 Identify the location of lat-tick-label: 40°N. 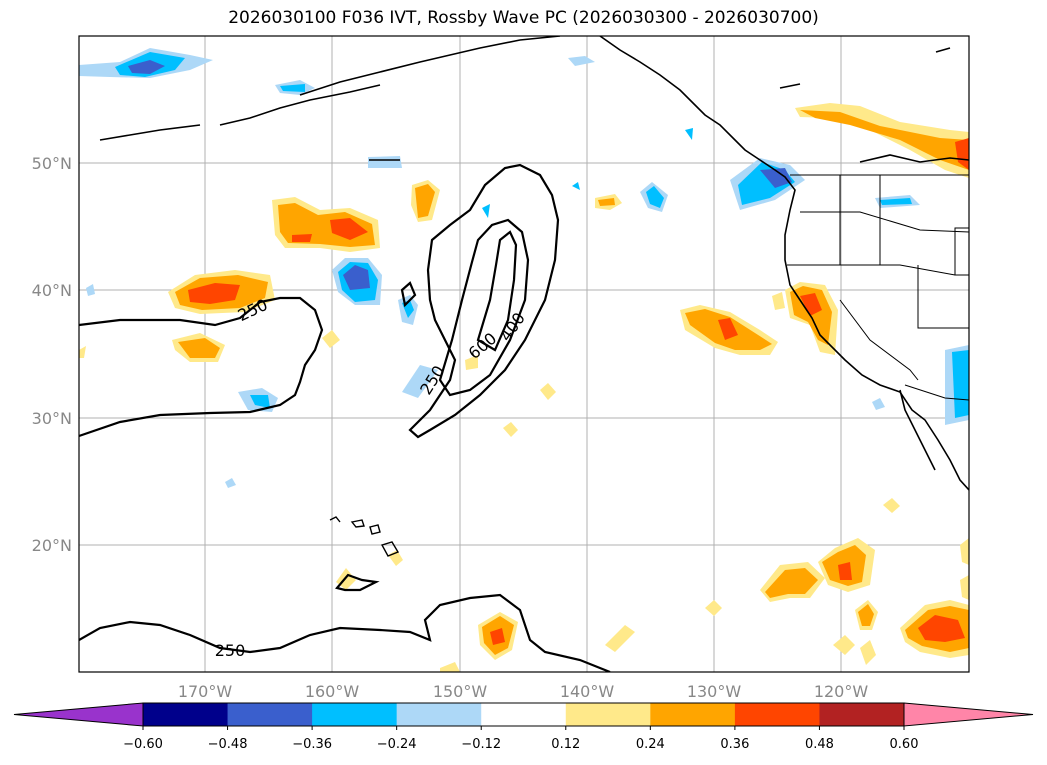
(52, 290).